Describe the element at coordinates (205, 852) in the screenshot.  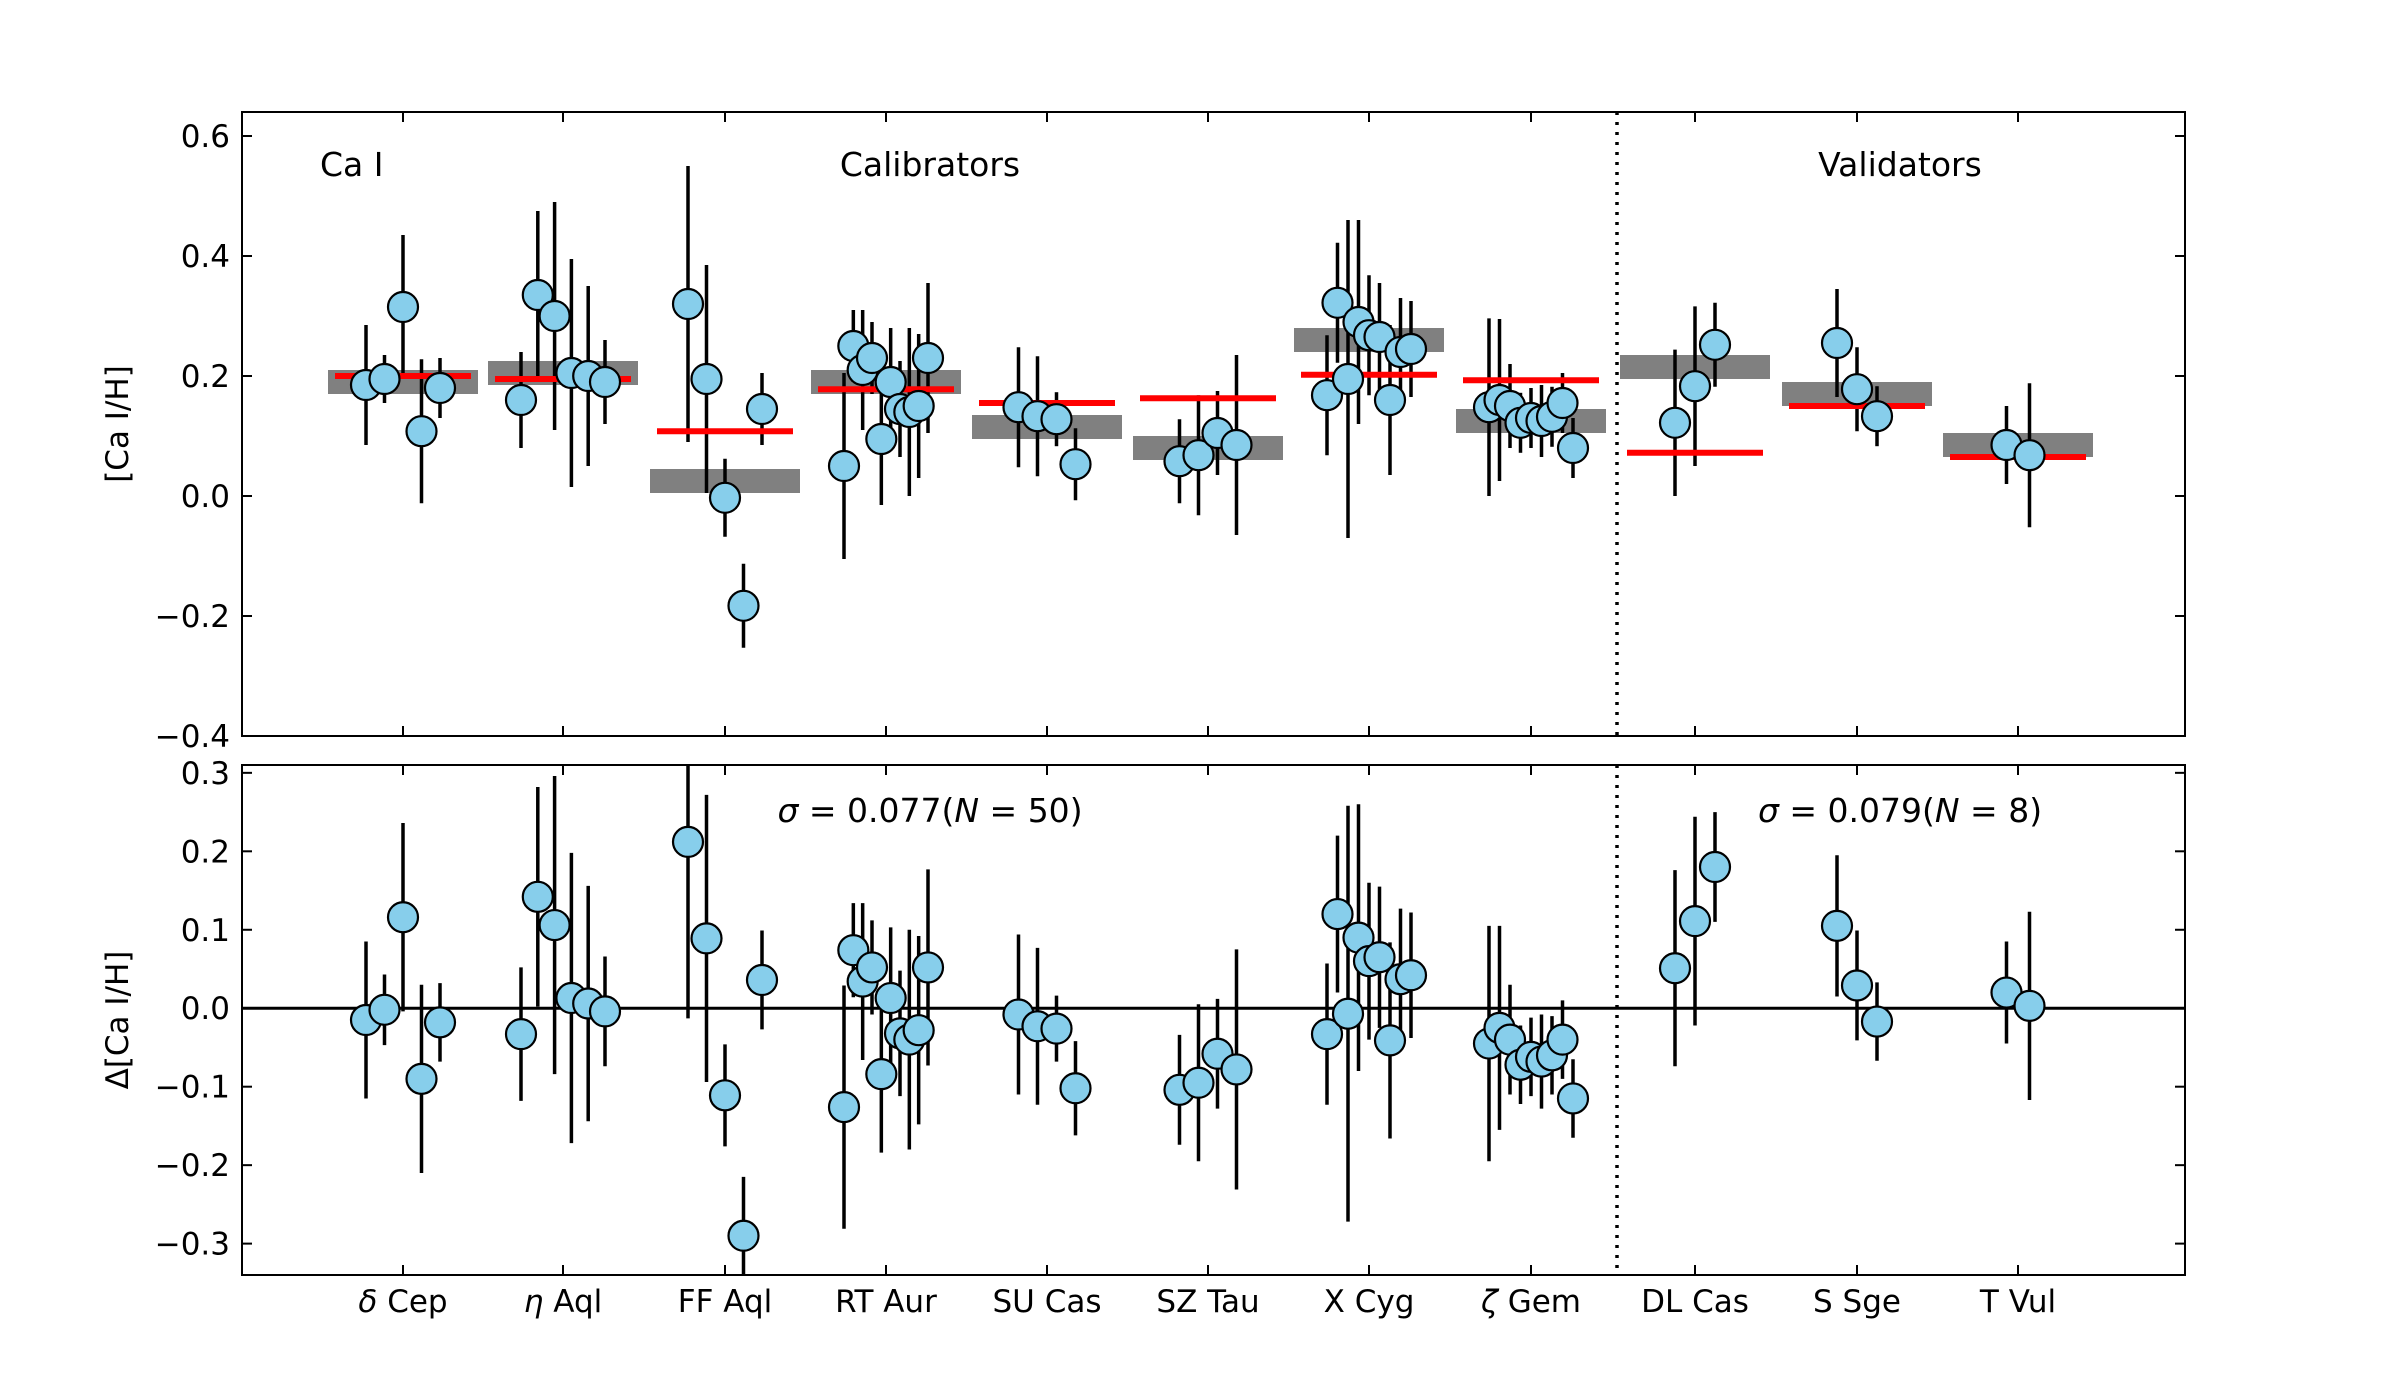
I see `y-tick-label: 0.2` at that location.